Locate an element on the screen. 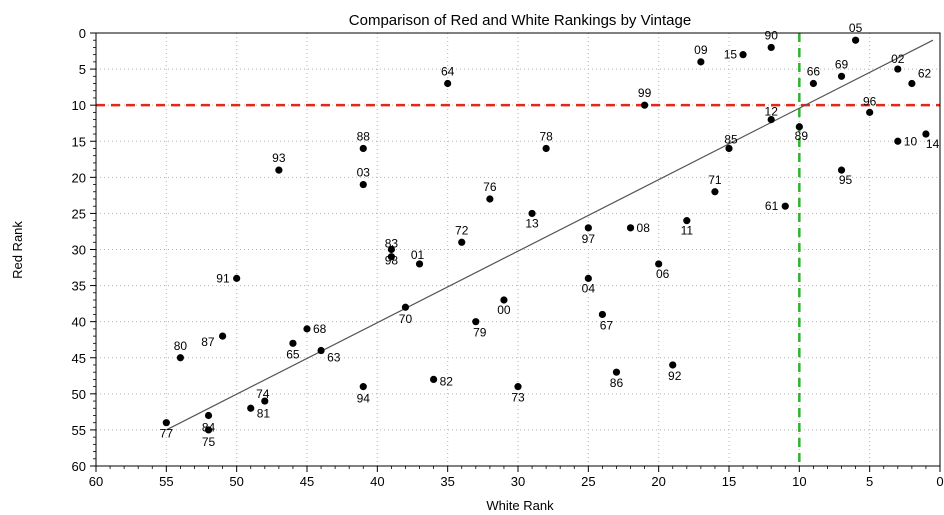 The image size is (944, 515). point-label: 11 is located at coordinates (687, 231).